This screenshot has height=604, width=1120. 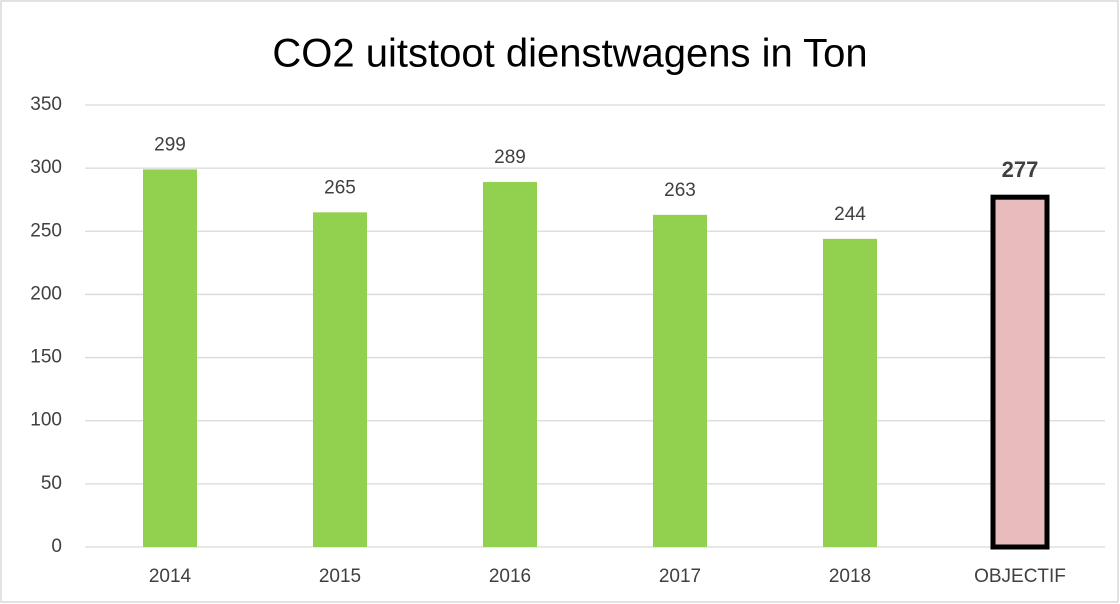 What do you see at coordinates (46, 230) in the screenshot?
I see `y-tick-label: 250` at bounding box center [46, 230].